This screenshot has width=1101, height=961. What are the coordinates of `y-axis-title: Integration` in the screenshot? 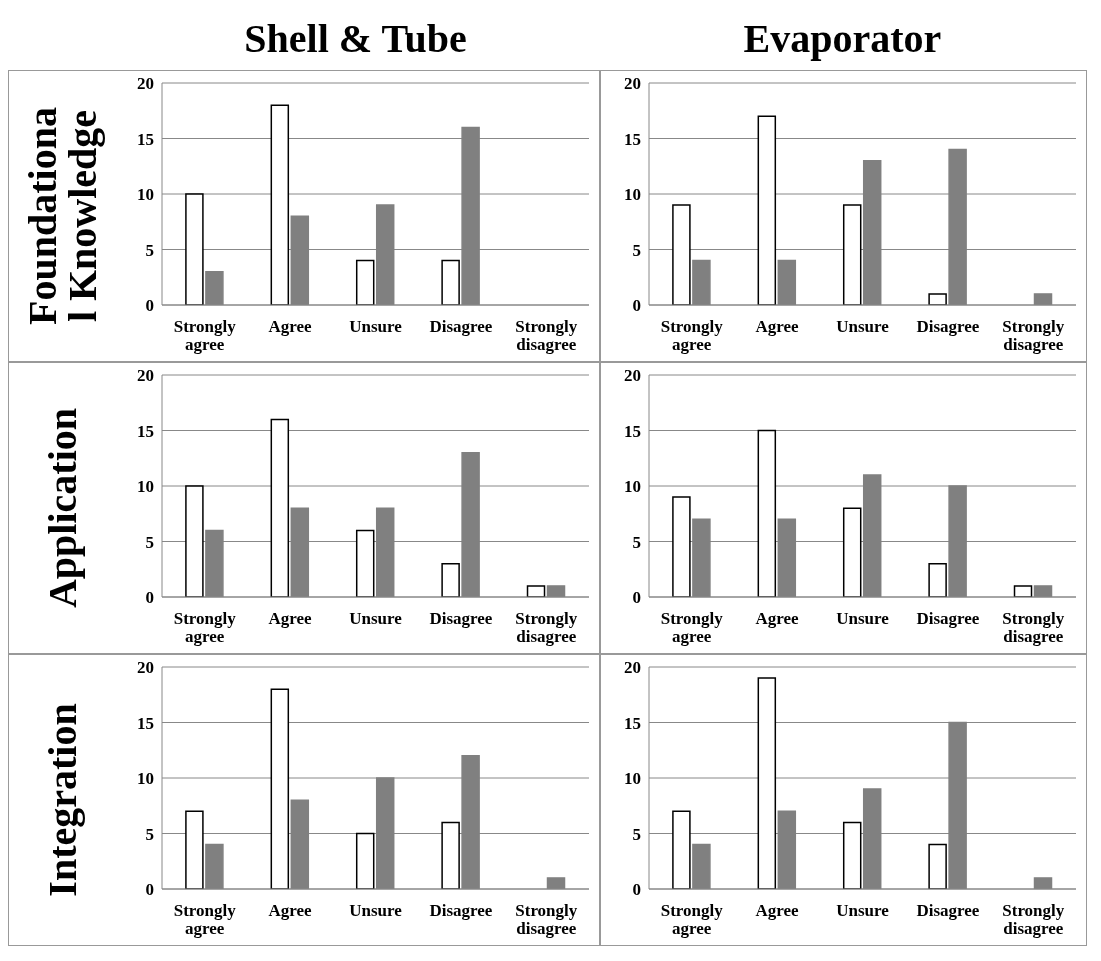 It's located at (62, 800).